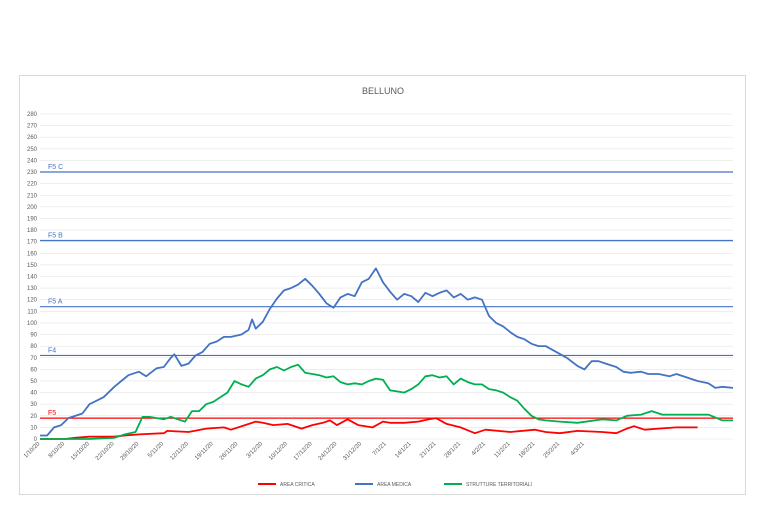  What do you see at coordinates (383, 91) in the screenshot?
I see `chart-title: BELLUNO` at bounding box center [383, 91].